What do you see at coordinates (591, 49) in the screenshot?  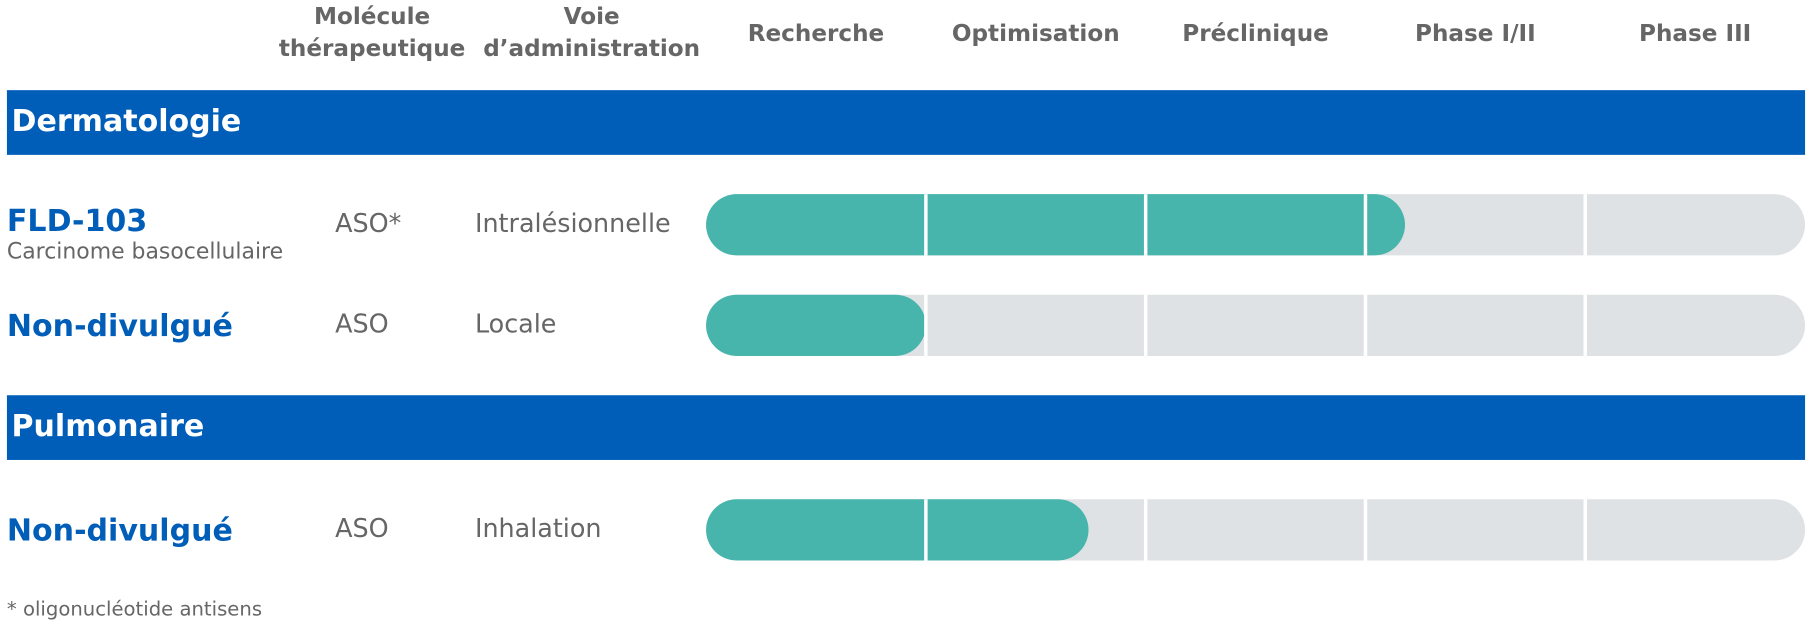 I see `column-header: d’administration` at bounding box center [591, 49].